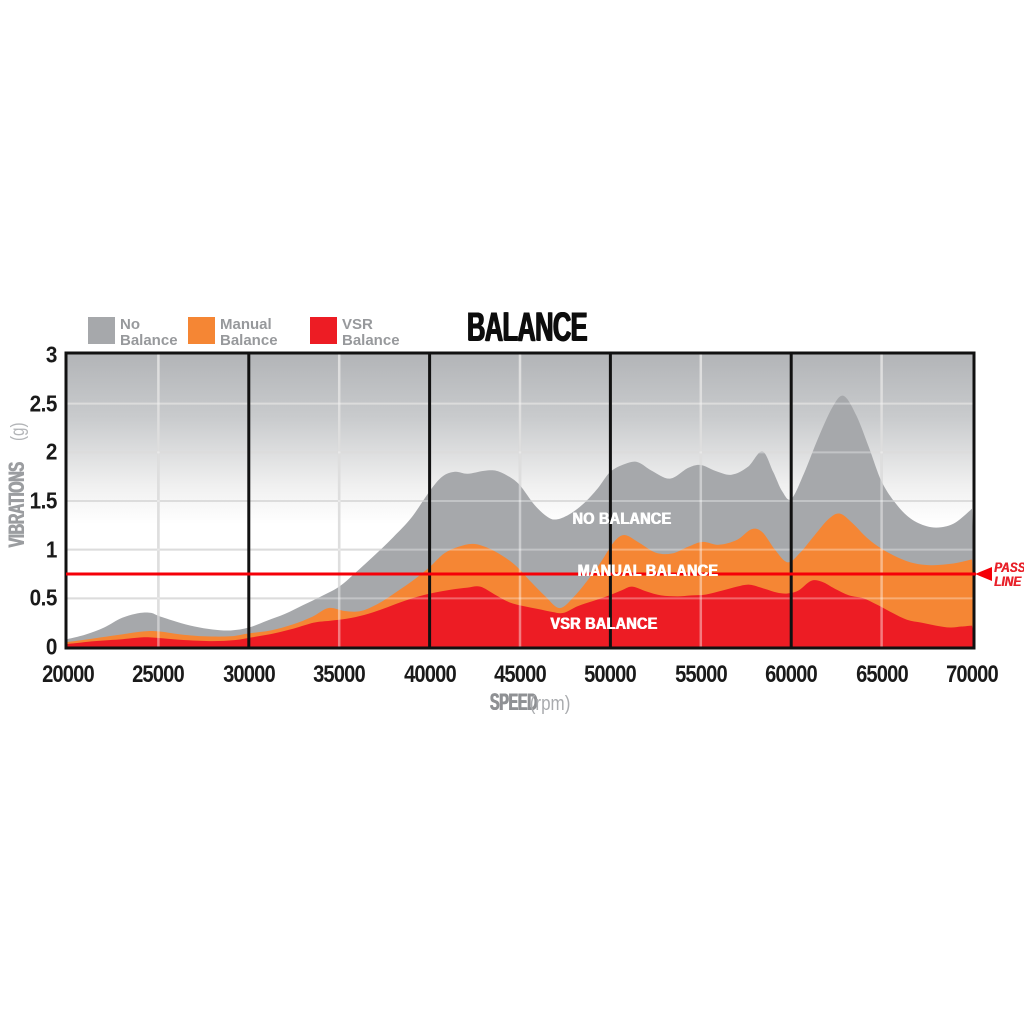 The width and height of the screenshot is (1024, 1024). I want to click on legend-item-no-balance: No Balance, so click(133, 332).